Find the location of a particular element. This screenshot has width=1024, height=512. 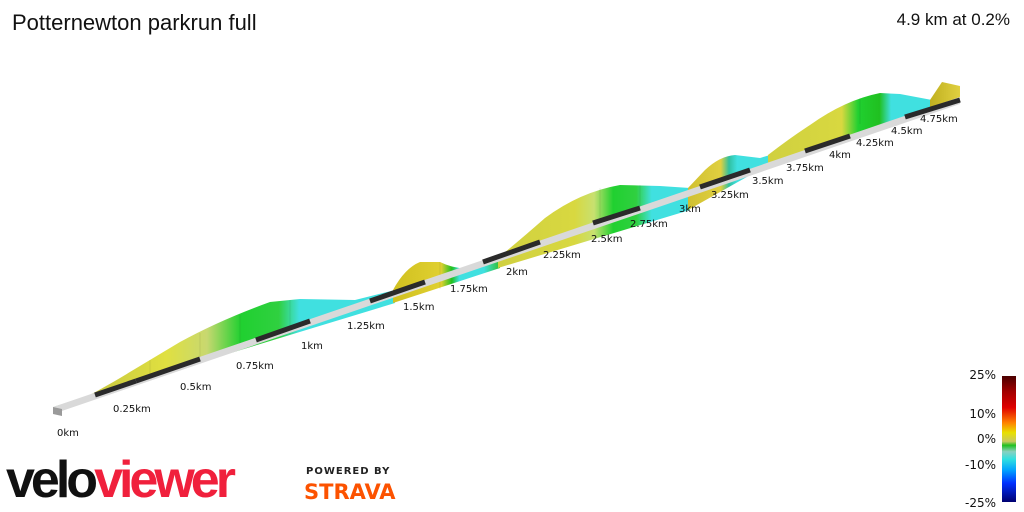

tick-1.25km: 1.25km is located at coordinates (366, 326).